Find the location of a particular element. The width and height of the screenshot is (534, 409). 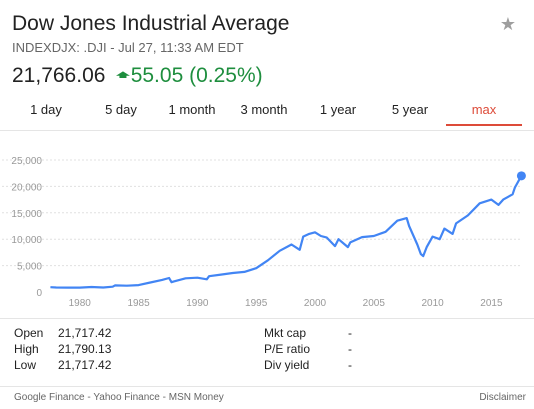

stat-low: Low 21,717.42 is located at coordinates (62, 365).